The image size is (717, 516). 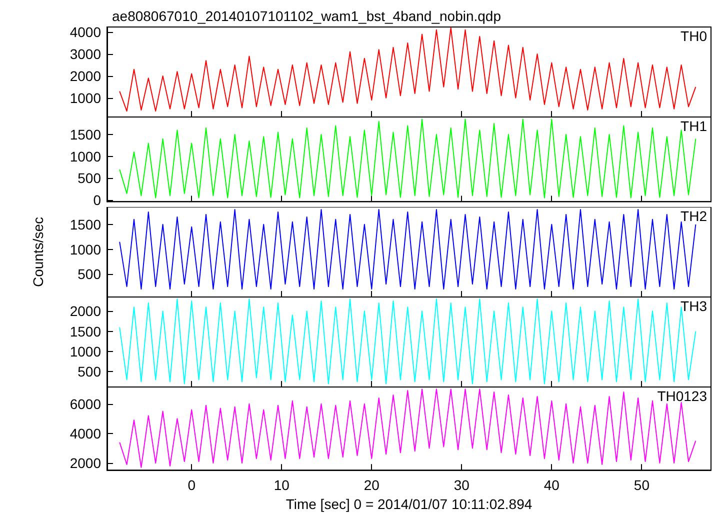 What do you see at coordinates (282, 485) in the screenshot?
I see `x-tick-label: 10` at bounding box center [282, 485].